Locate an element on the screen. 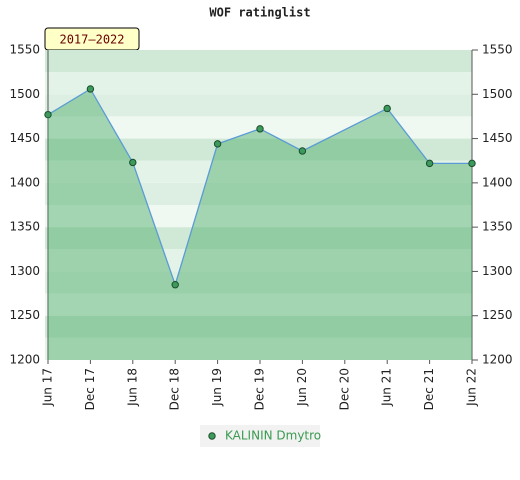 The image size is (520, 480). x-tick-label: Jun 19 is located at coordinates (217, 387).